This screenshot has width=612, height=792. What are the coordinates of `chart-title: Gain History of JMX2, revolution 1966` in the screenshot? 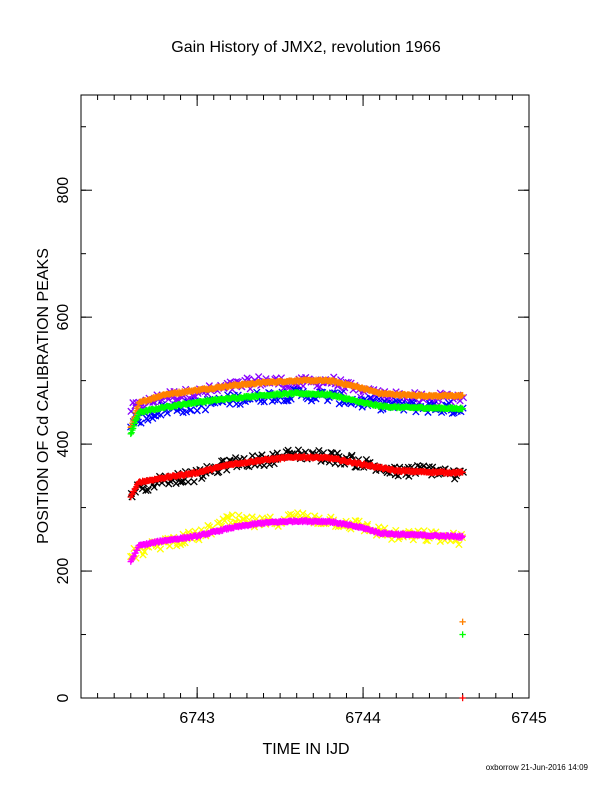 It's located at (306, 47).